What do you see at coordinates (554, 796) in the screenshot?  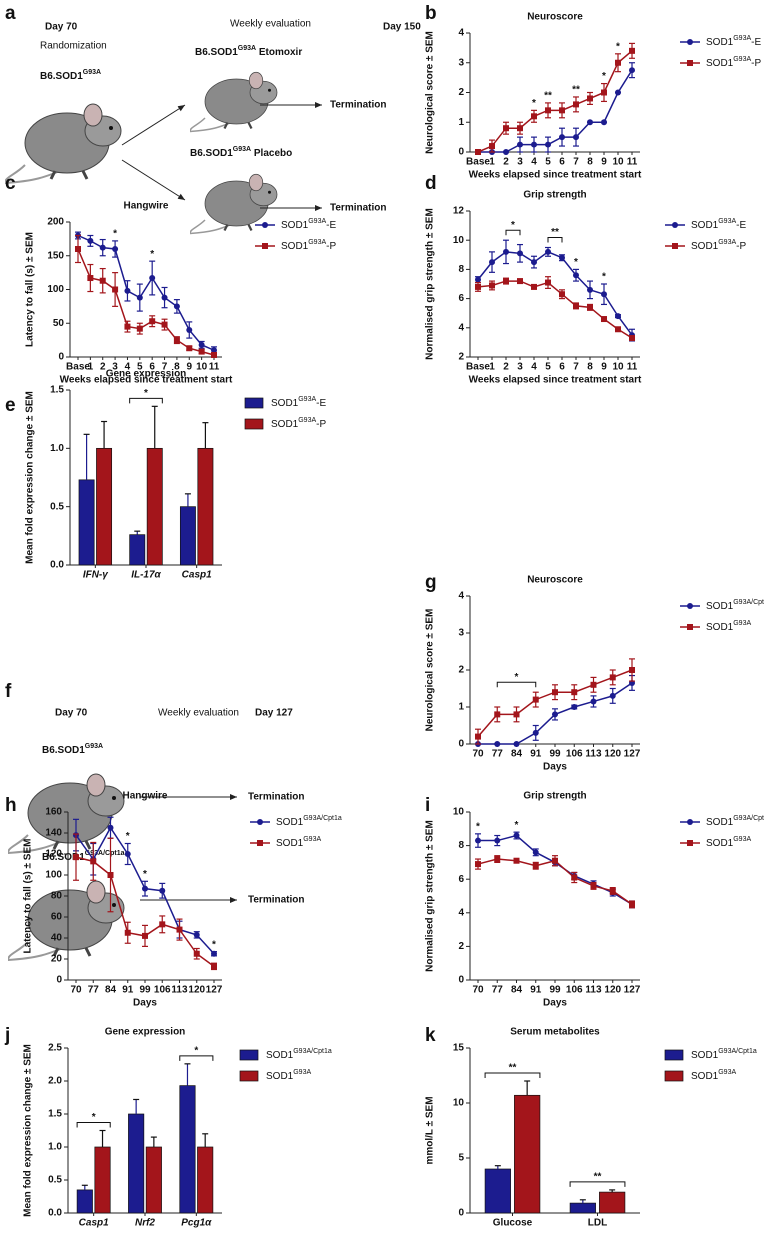 I see `chart-title: Grip strength` at bounding box center [554, 796].